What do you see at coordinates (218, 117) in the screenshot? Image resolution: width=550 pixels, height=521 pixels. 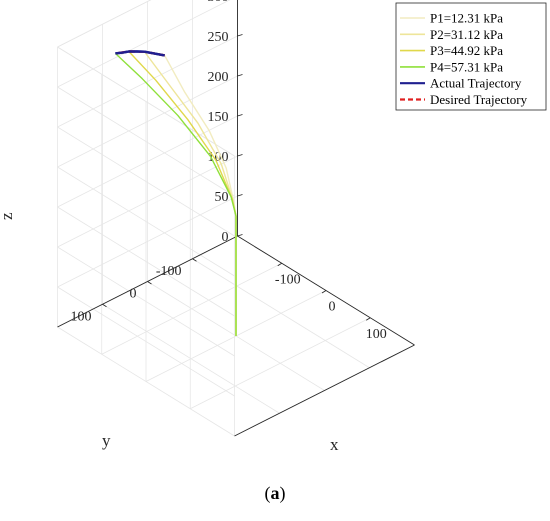 I see `z-tick-label: 150` at bounding box center [218, 117].